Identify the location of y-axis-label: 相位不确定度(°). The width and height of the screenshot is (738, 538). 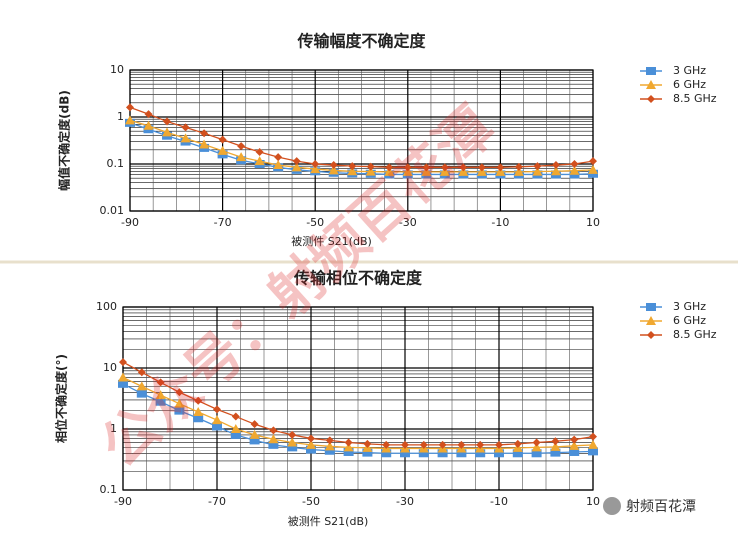
(61, 398).